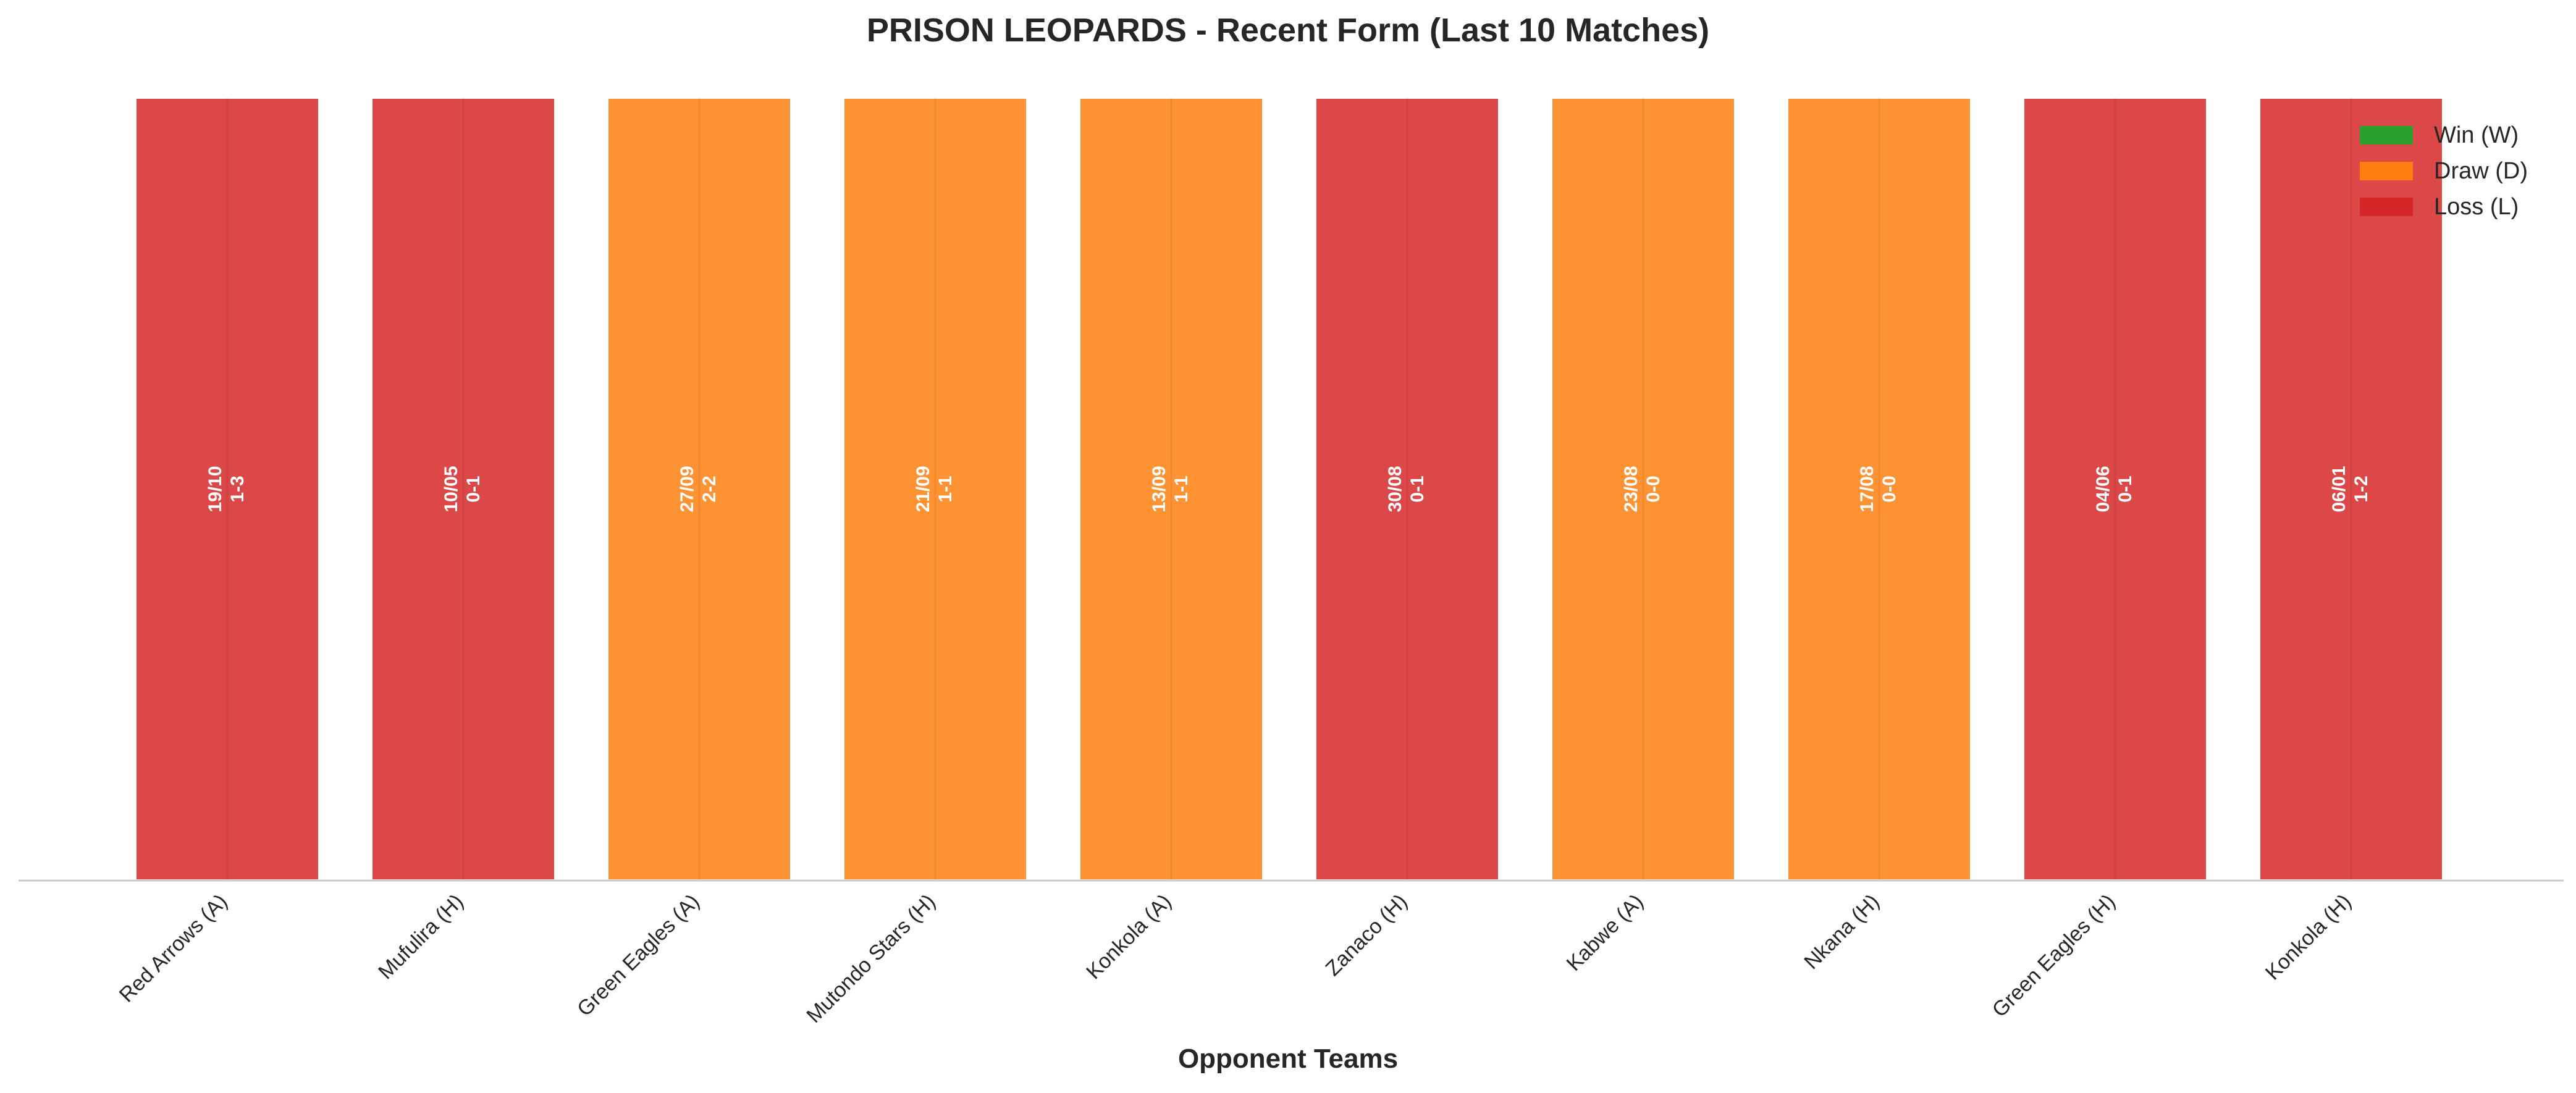  What do you see at coordinates (2386, 135) in the screenshot?
I see `legend-swatch-win` at bounding box center [2386, 135].